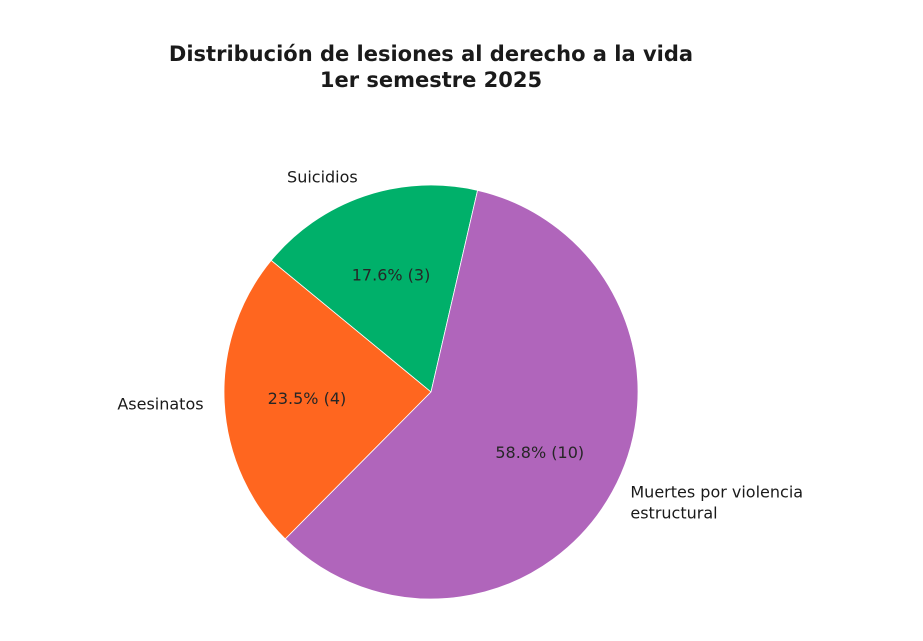  What do you see at coordinates (716, 502) in the screenshot?
I see `slice-label-muertes: Muertes por violencia estructural` at bounding box center [716, 502].